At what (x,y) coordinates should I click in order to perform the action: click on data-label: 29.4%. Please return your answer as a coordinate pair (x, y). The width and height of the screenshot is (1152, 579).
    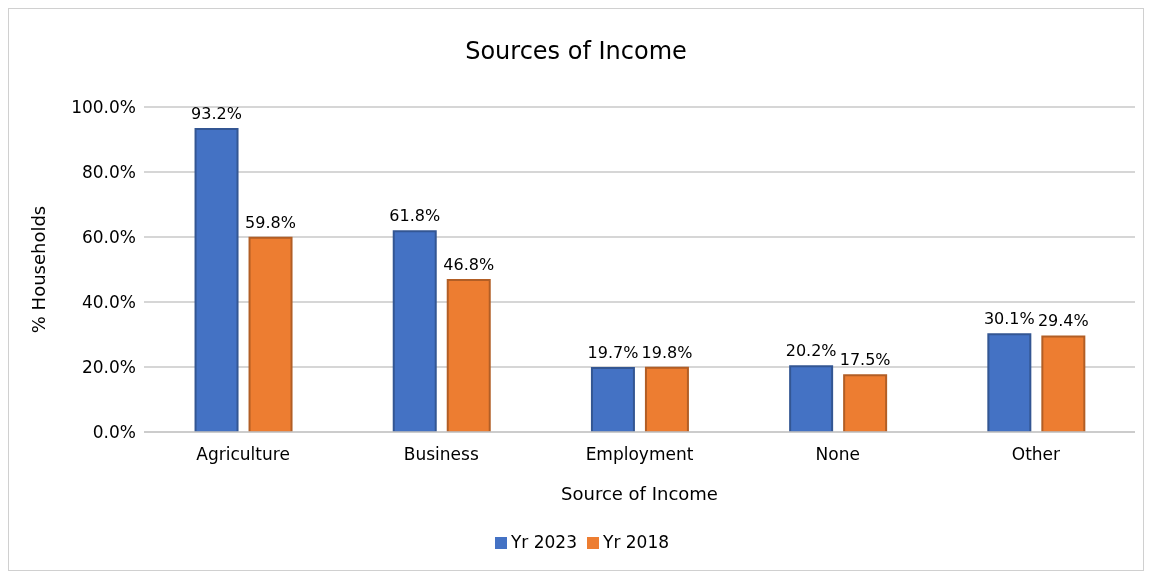
    Looking at the image, I should click on (1063, 321).